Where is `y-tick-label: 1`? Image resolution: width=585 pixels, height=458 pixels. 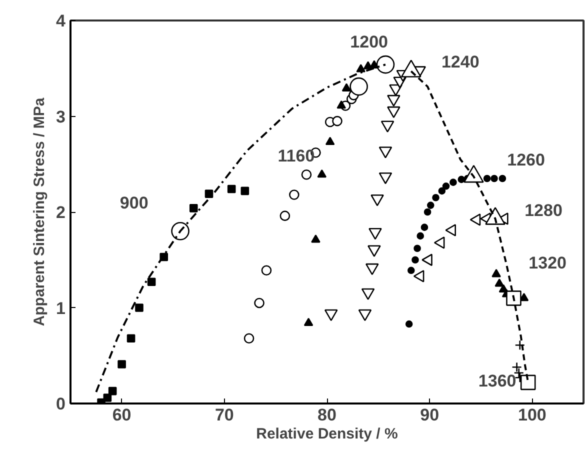 y-tick-label: 1 is located at coordinates (61, 308).